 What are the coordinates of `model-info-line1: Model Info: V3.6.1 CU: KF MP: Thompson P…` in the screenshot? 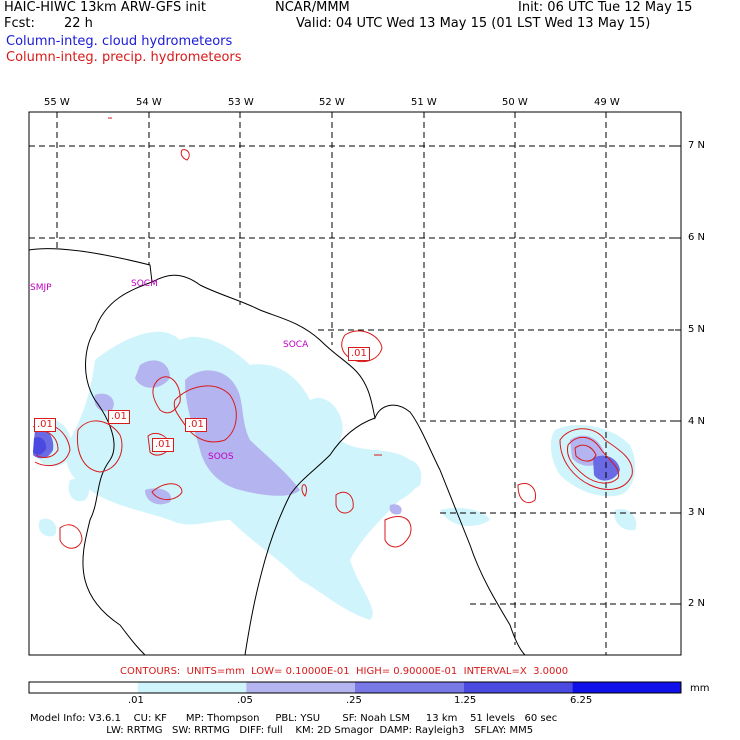 It's located at (294, 718).